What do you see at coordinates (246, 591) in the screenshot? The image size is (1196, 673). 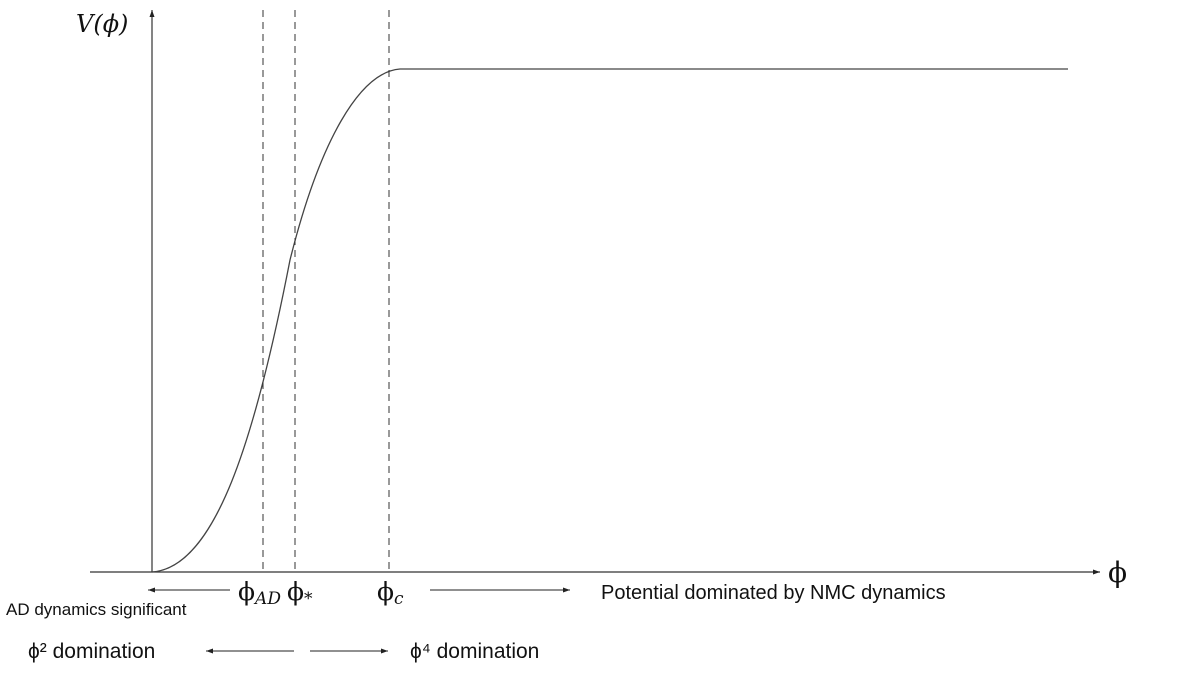 I see `phi-ad-symbol: ϕ` at bounding box center [246, 591].